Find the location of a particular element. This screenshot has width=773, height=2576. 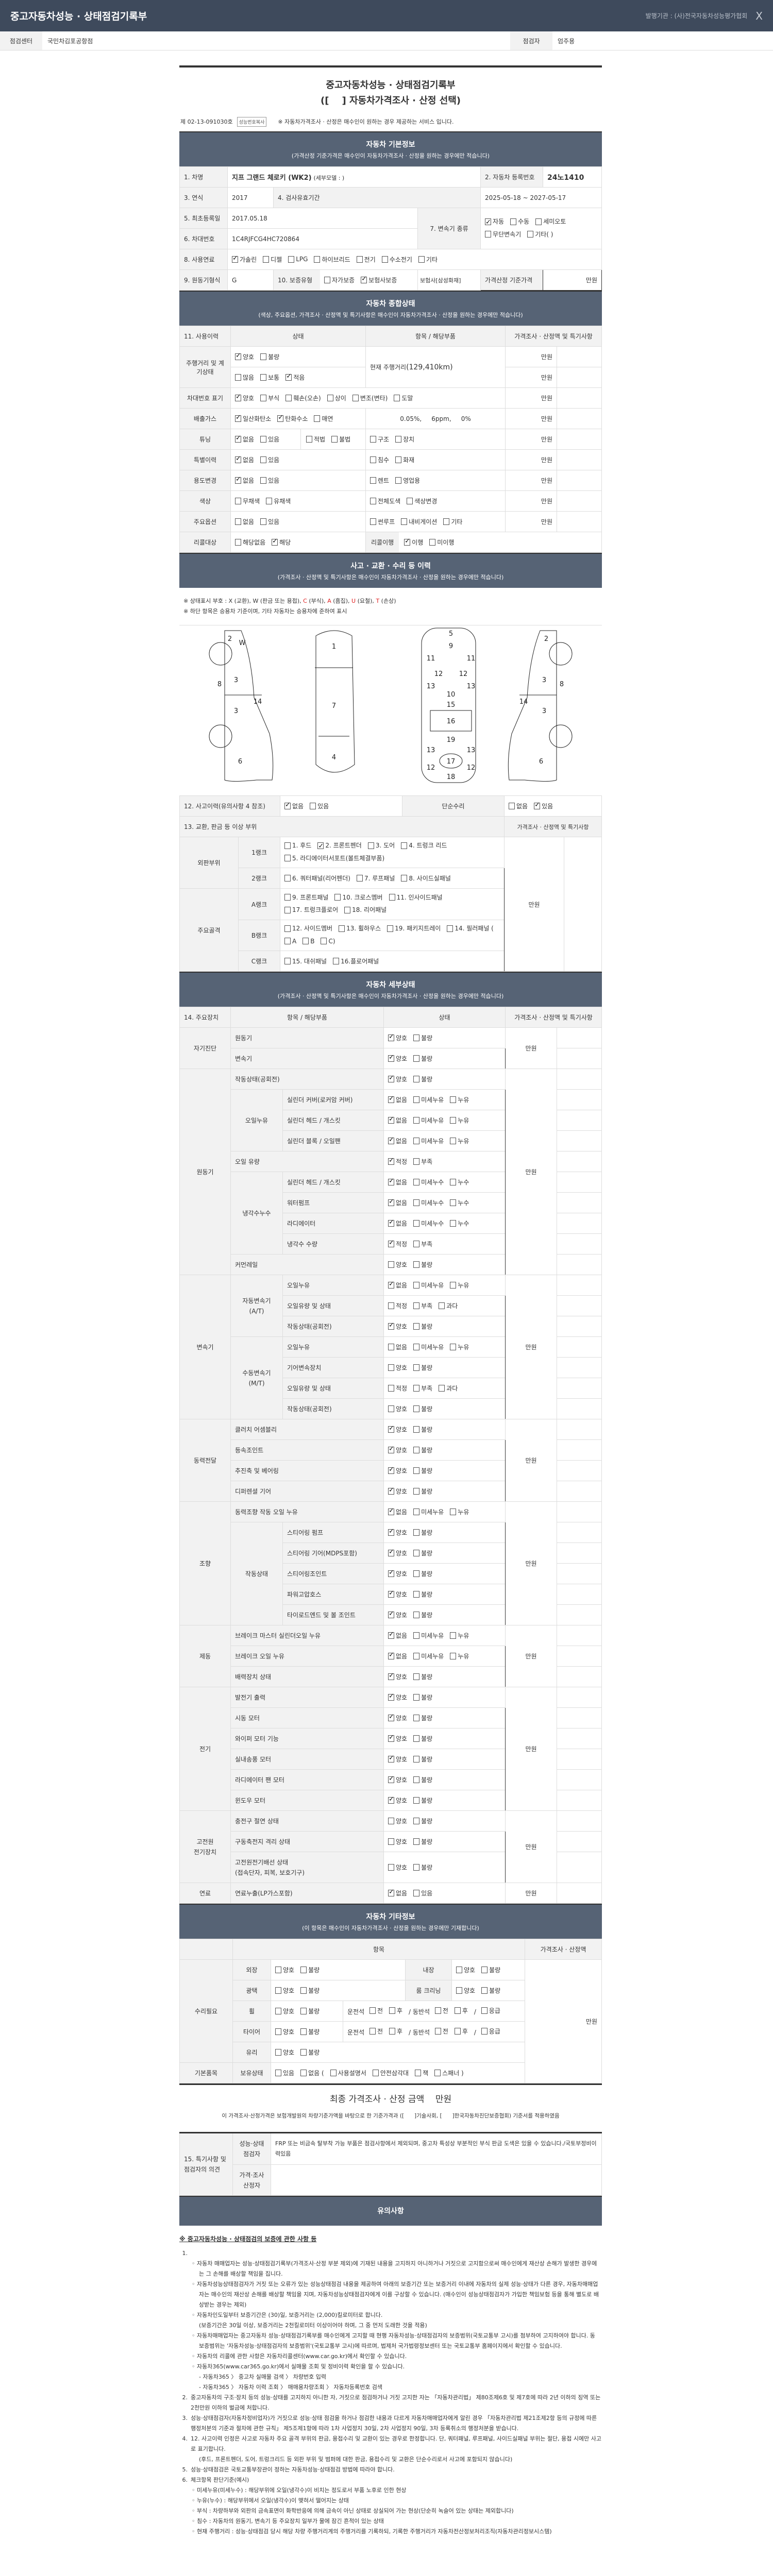

checkbox-option: 누유 is located at coordinates (459, 1120).